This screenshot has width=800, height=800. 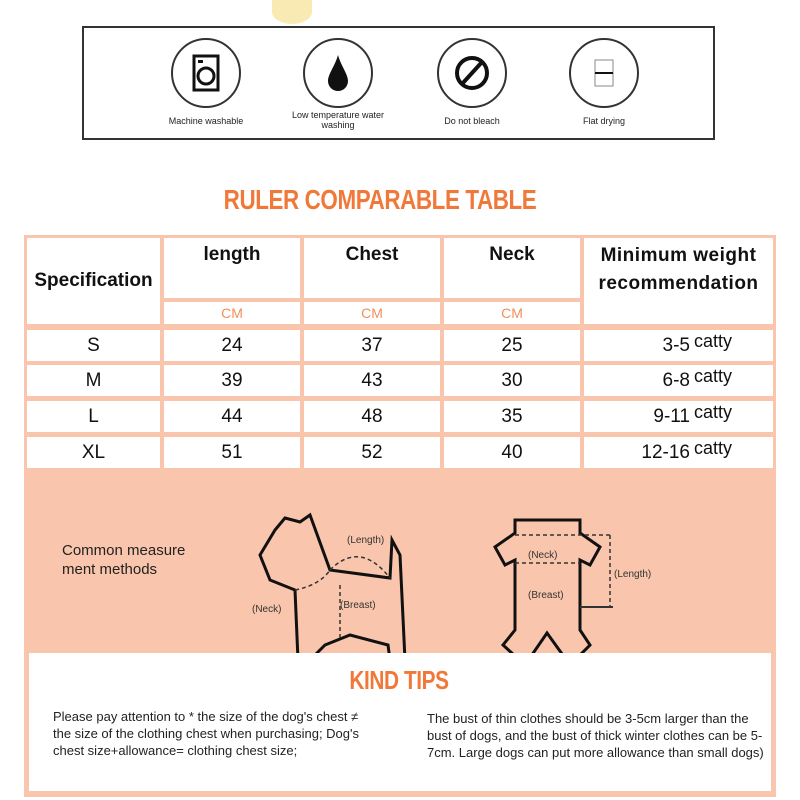 I want to click on care-machine-washable: Machine washable, so click(x=206, y=82).